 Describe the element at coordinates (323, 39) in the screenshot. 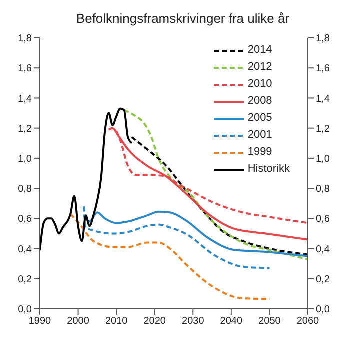

I see `y2-tick-label: 1,8` at that location.